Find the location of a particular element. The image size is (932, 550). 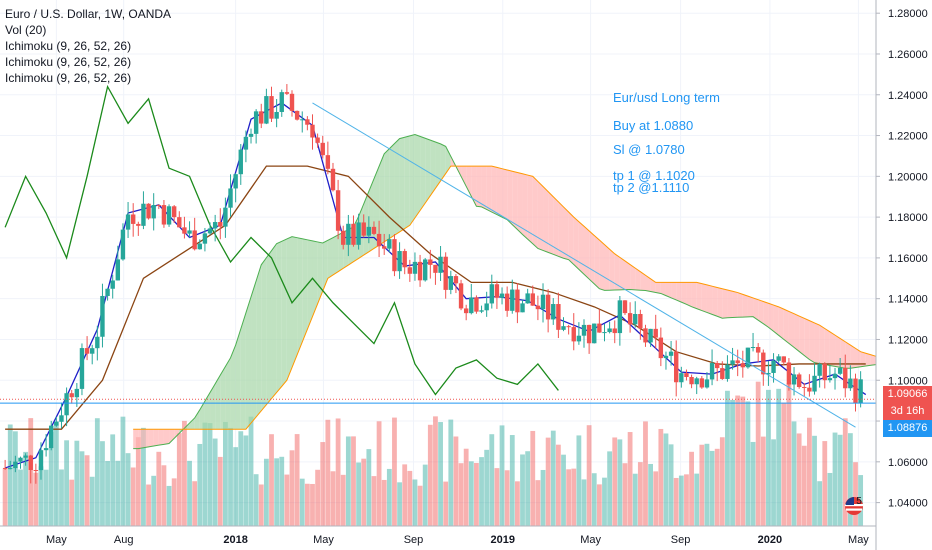

indicator-ichimoku-1: Ichimoku (9, 26, 52, 26) is located at coordinates (68, 46).